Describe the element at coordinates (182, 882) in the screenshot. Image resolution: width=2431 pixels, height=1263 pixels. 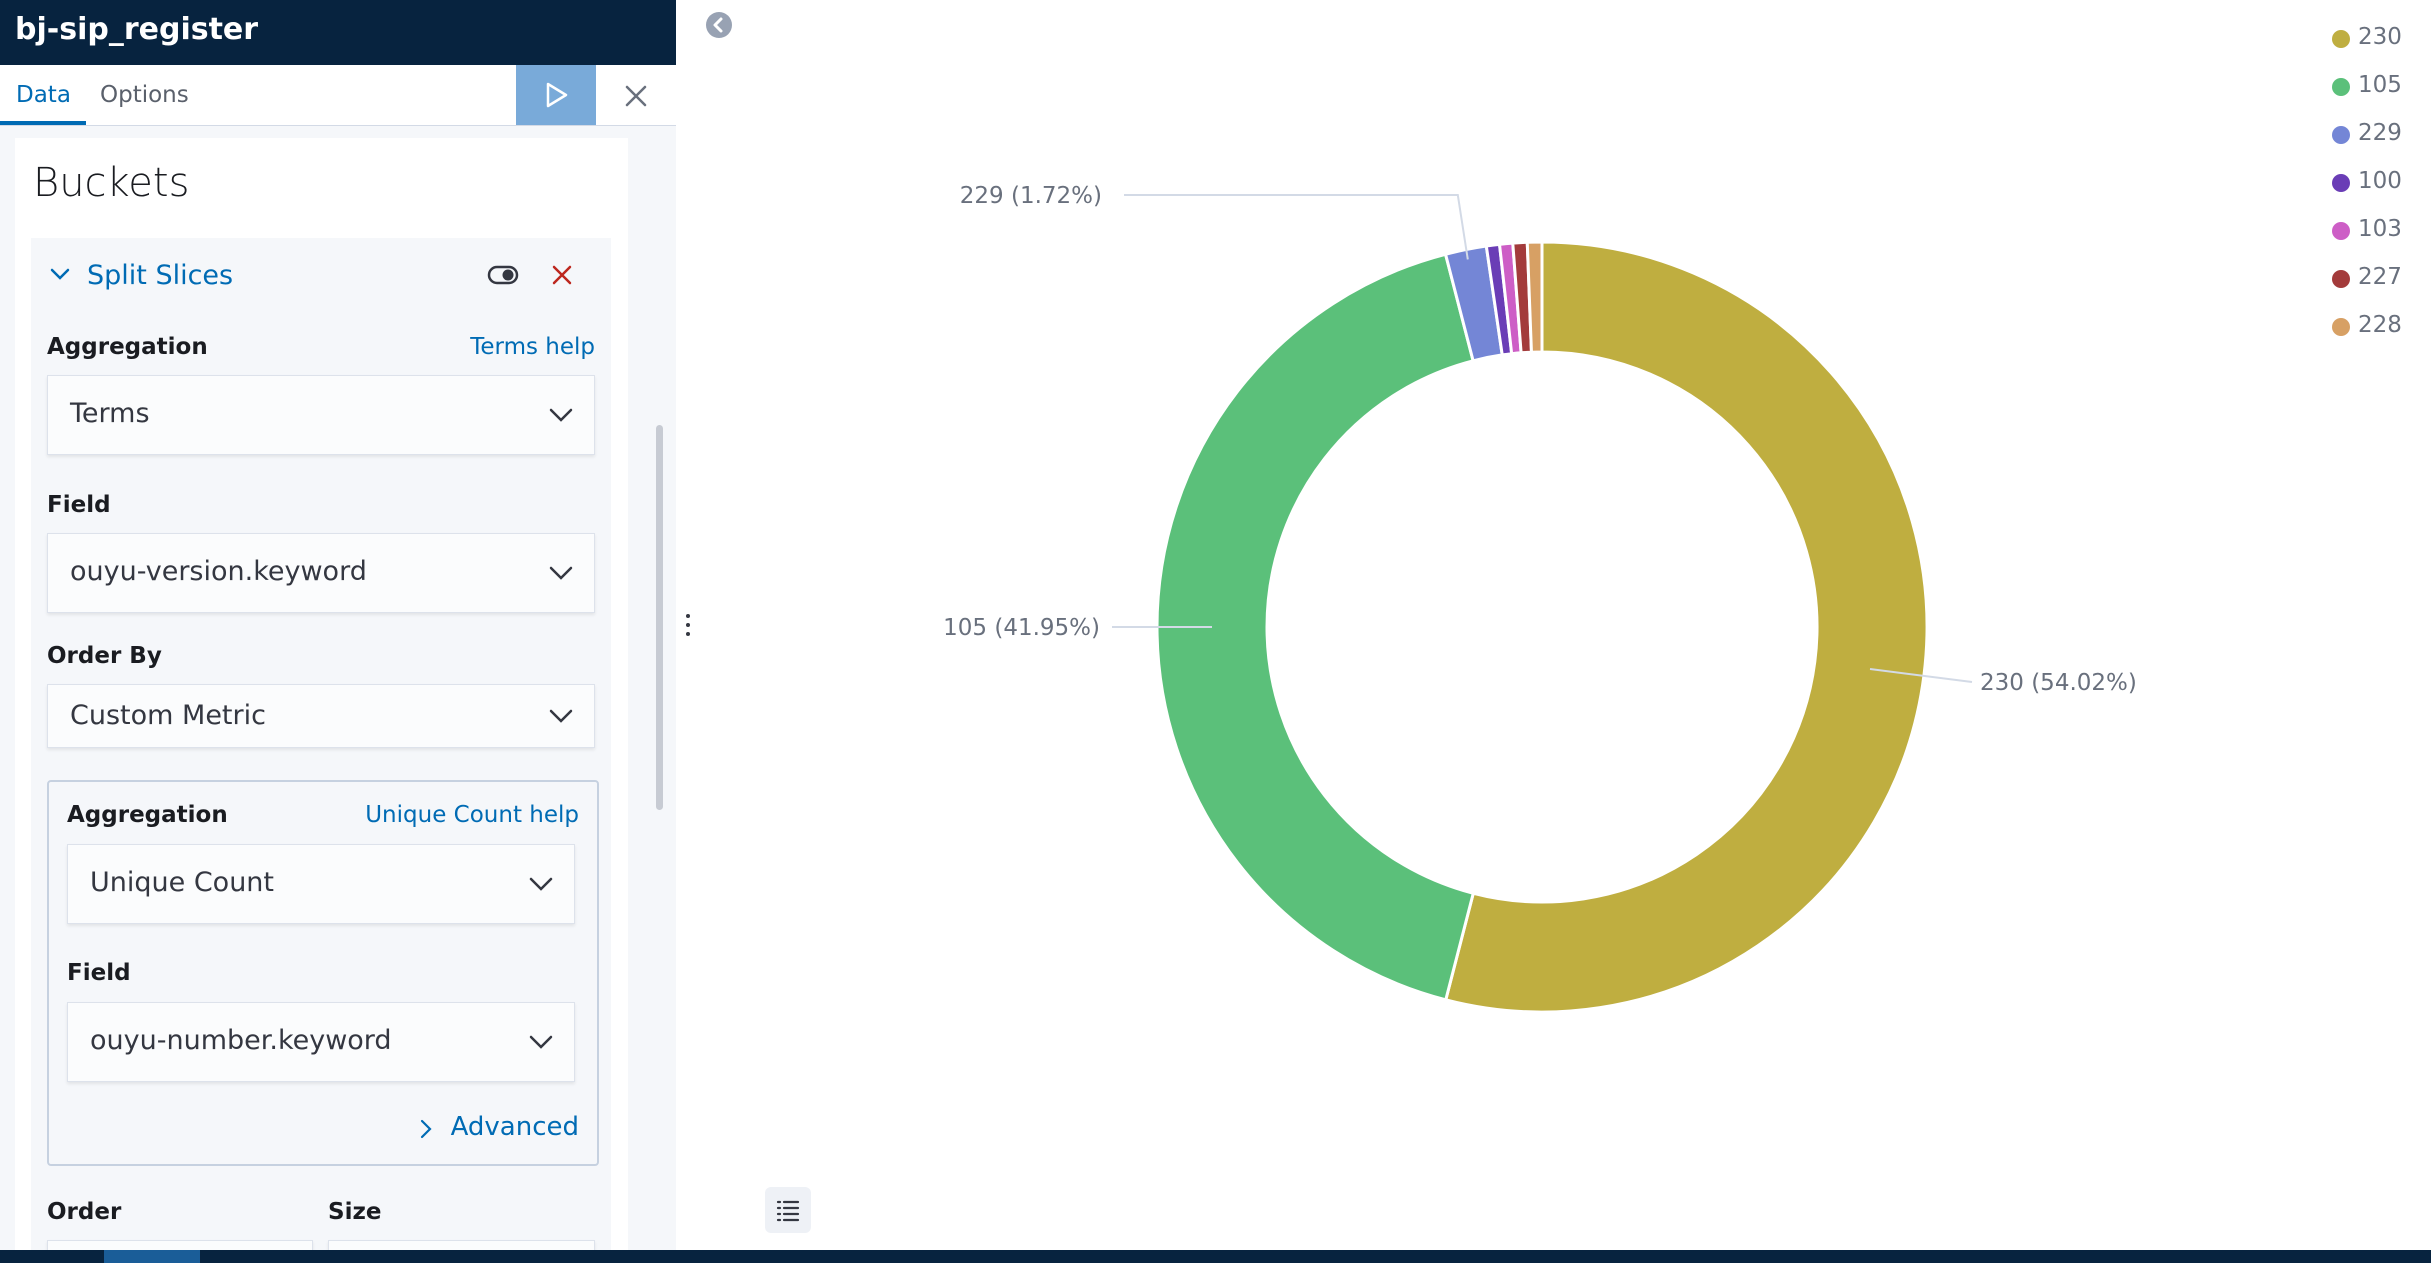
I see `metric-aggregation-value: Unique Count` at that location.